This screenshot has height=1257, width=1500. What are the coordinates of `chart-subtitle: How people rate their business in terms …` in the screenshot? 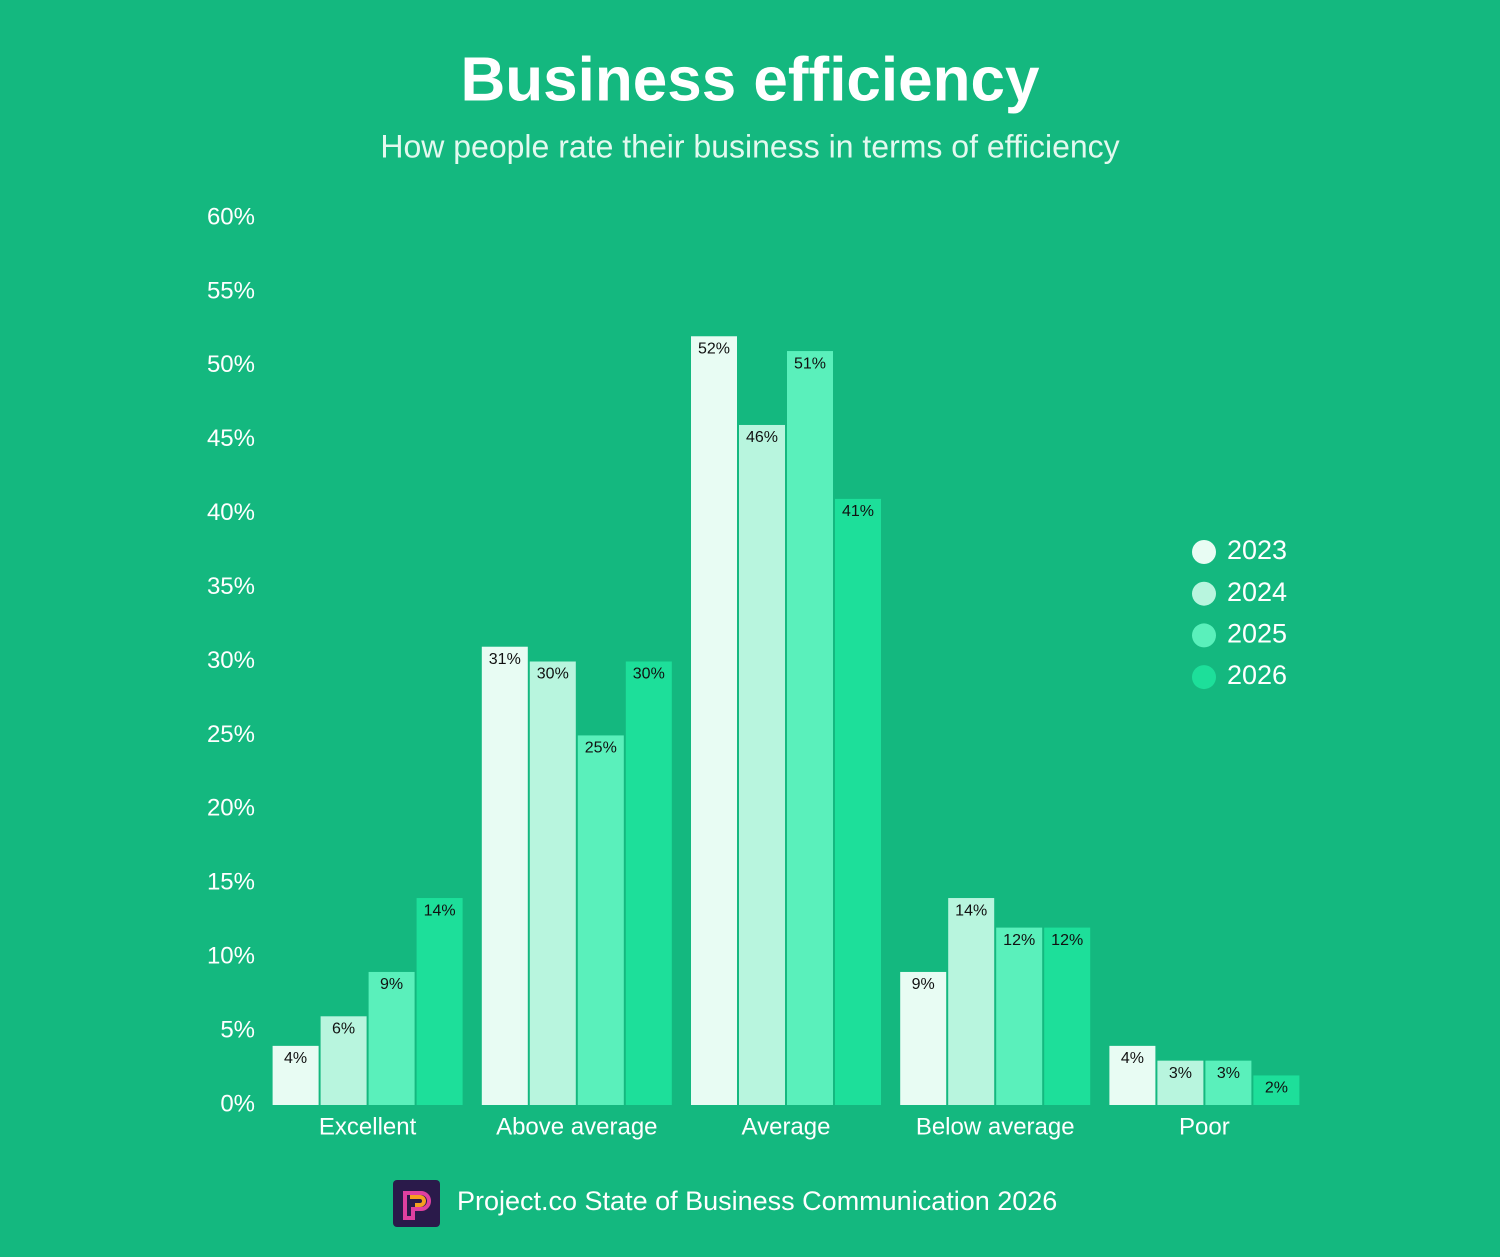 It's located at (749, 146).